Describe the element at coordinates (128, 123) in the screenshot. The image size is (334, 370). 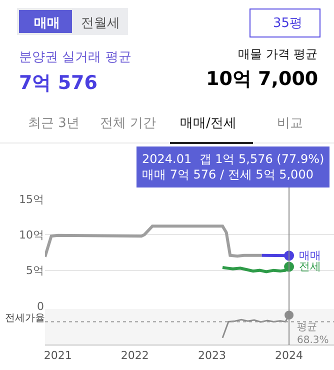
I see `text: 전체 기간` at that location.